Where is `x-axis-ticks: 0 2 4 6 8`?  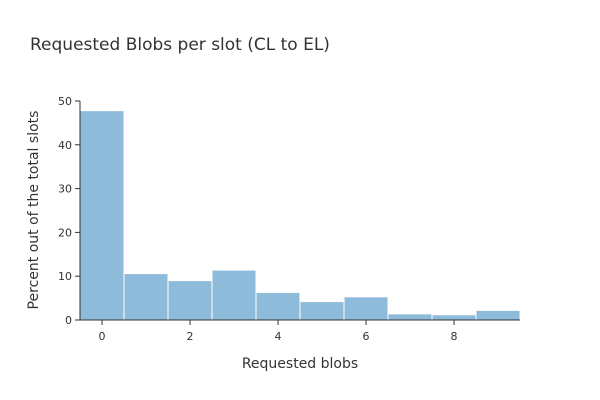
x-axis-ticks: 0 2 4 6 8 is located at coordinates (278, 331).